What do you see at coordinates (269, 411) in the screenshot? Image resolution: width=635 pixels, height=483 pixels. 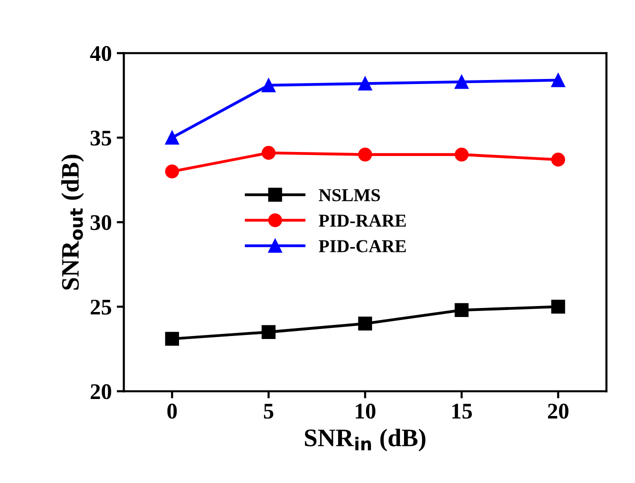 I see `x-tick-label: 5` at bounding box center [269, 411].